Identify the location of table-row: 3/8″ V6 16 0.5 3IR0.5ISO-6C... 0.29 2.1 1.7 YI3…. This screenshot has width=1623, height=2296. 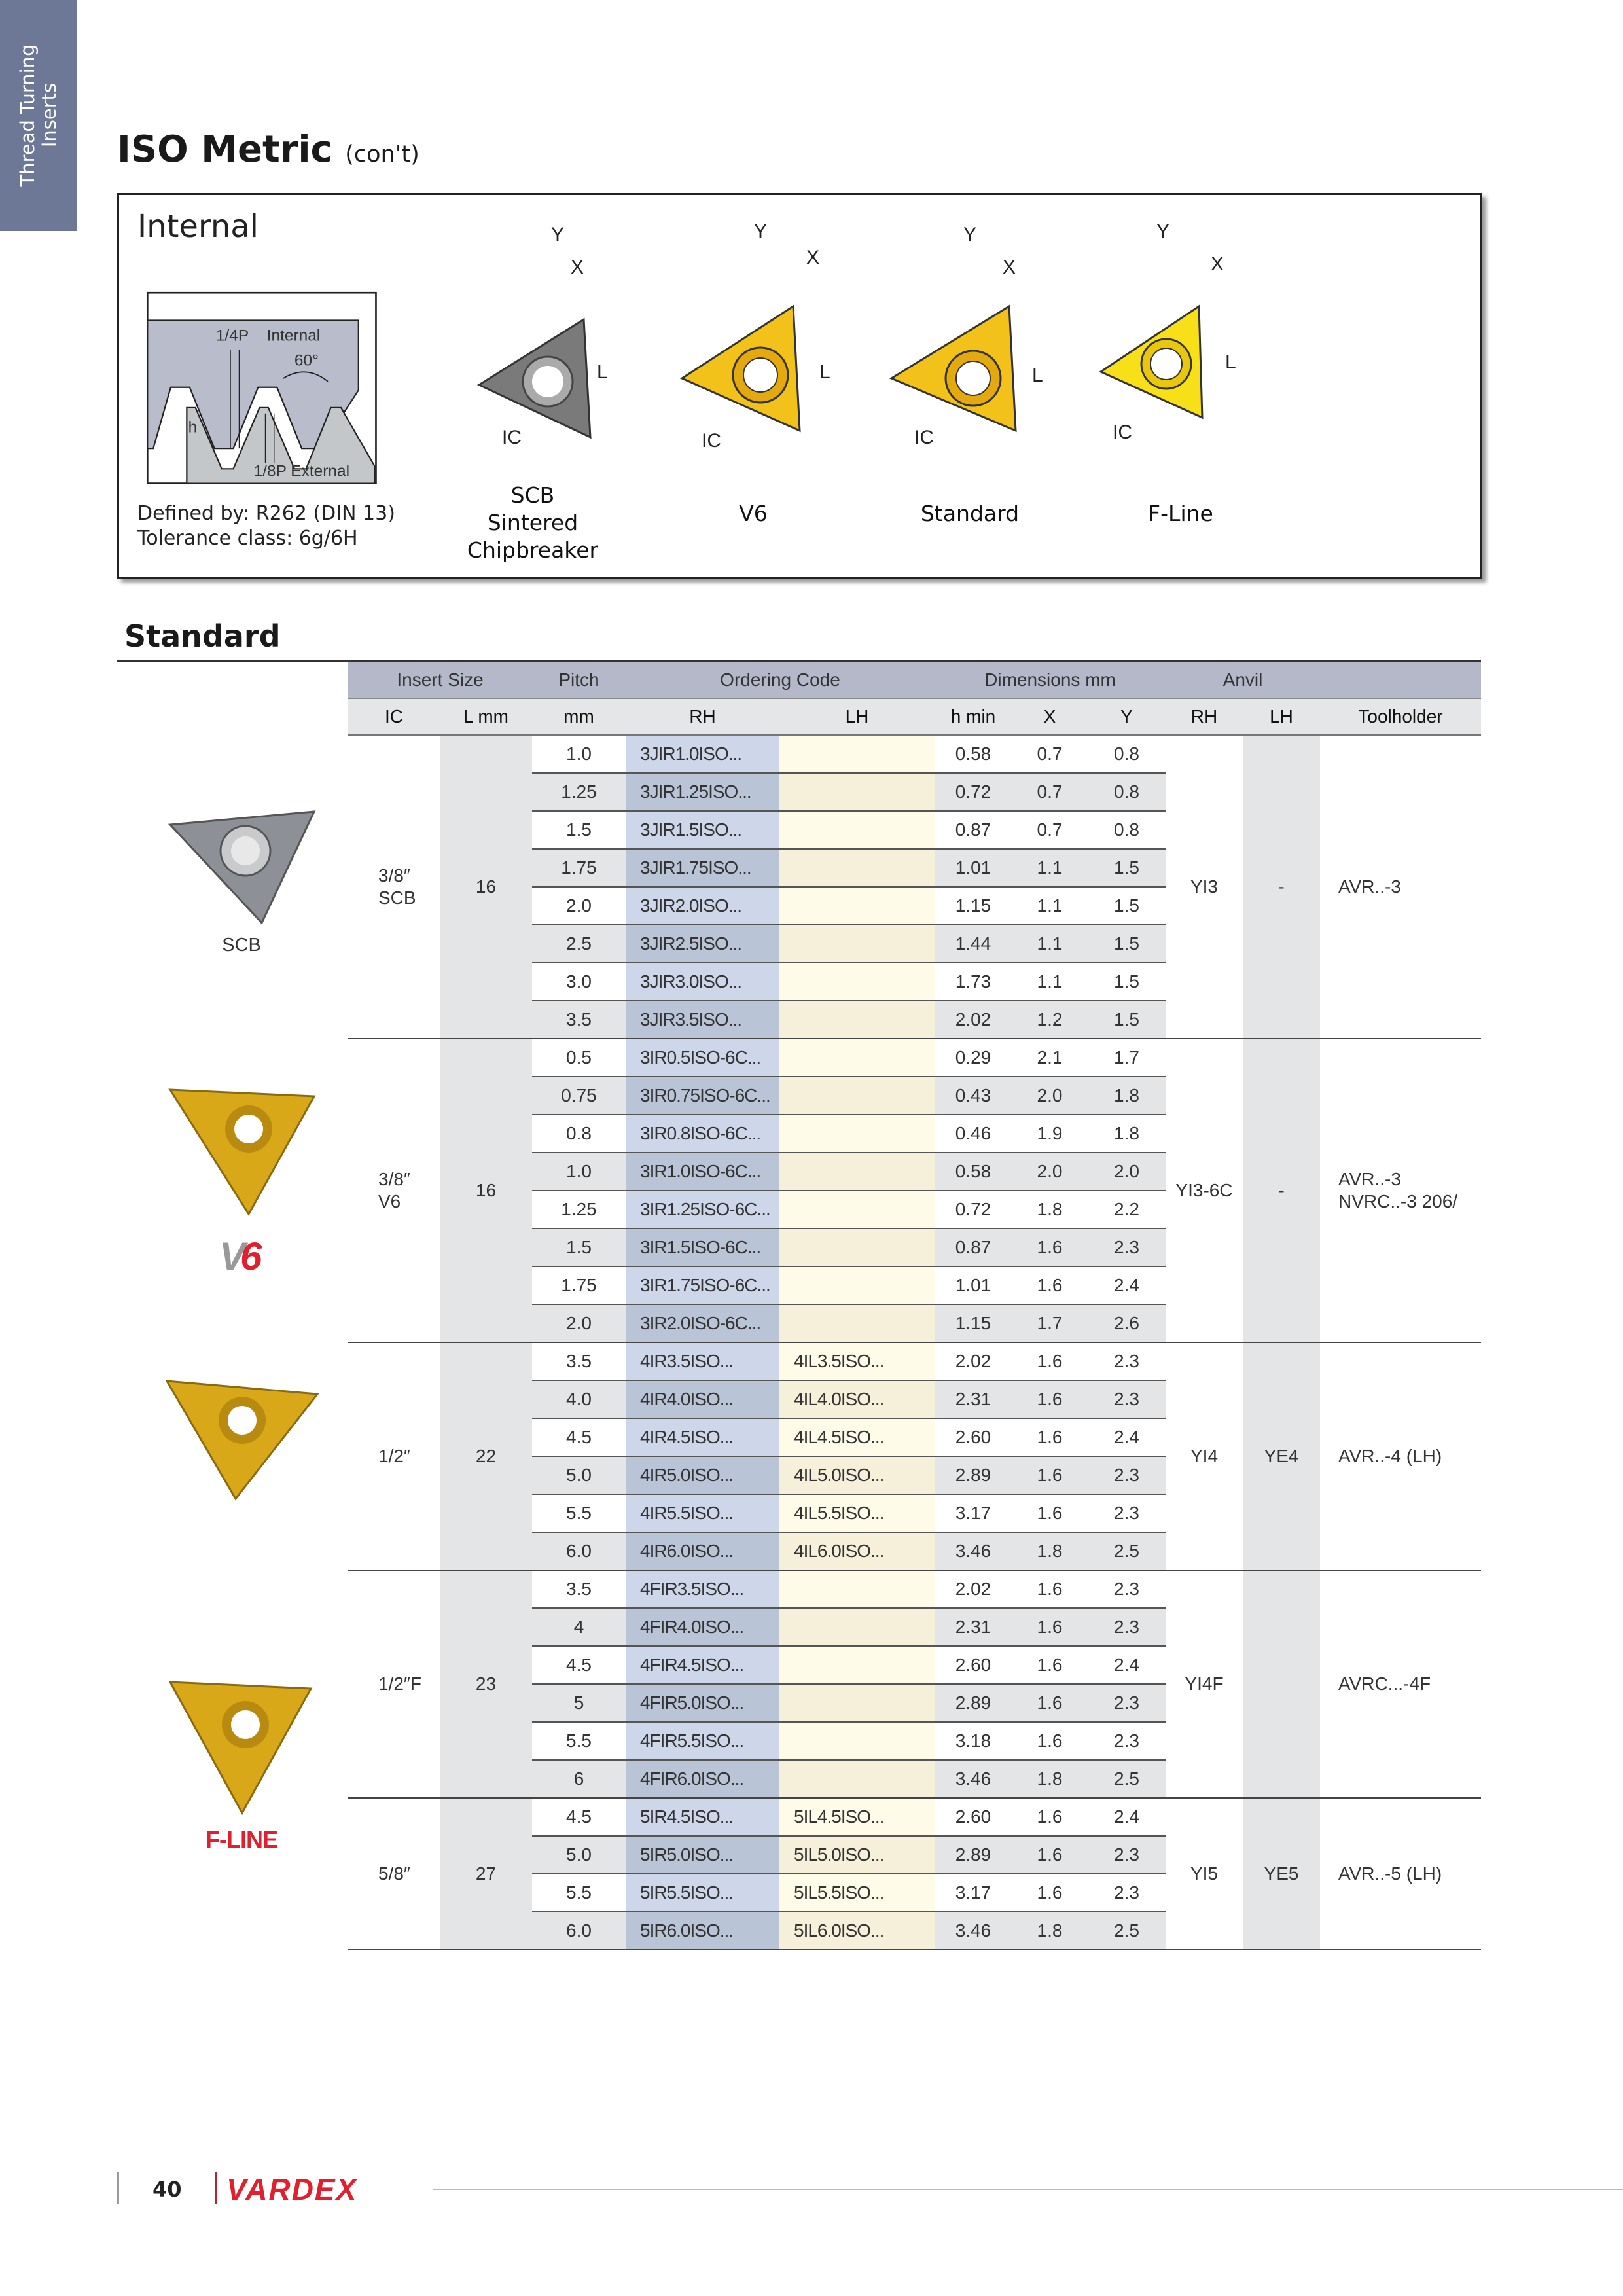
(915, 1190).